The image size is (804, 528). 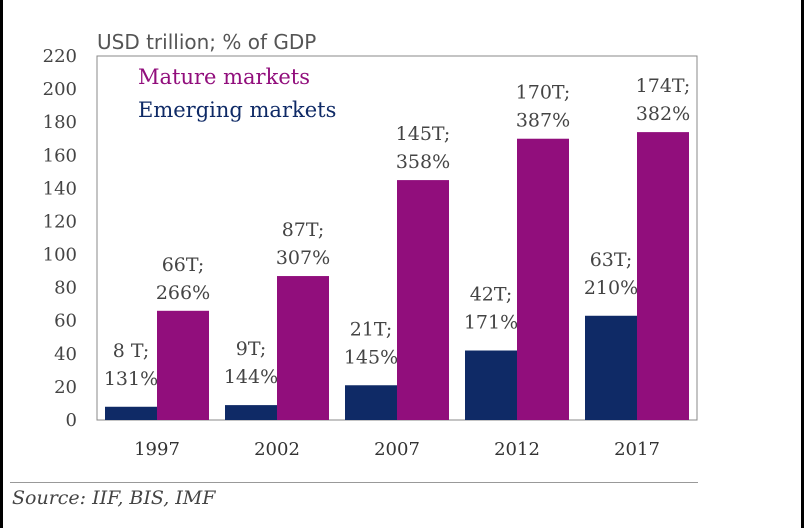 What do you see at coordinates (277, 449) in the screenshot?
I see `x-tick-label: 2002` at bounding box center [277, 449].